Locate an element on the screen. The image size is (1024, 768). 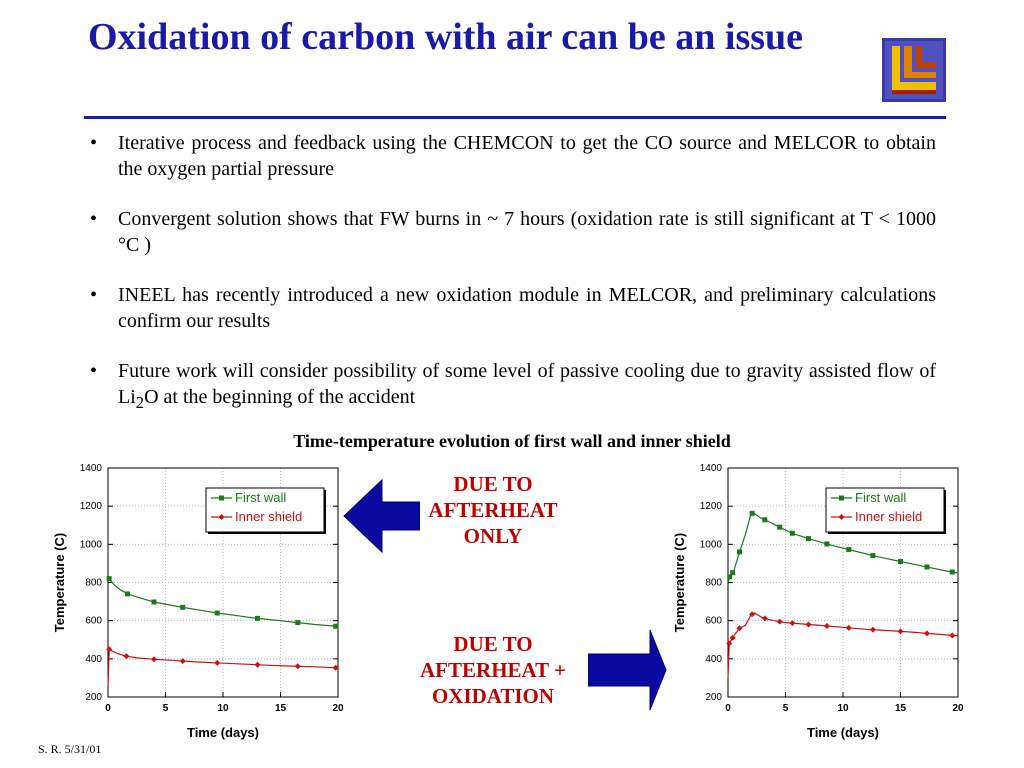
callout-afterheat-only: DUE TO AFTERHEAT ONLY is located at coordinates (493, 510).